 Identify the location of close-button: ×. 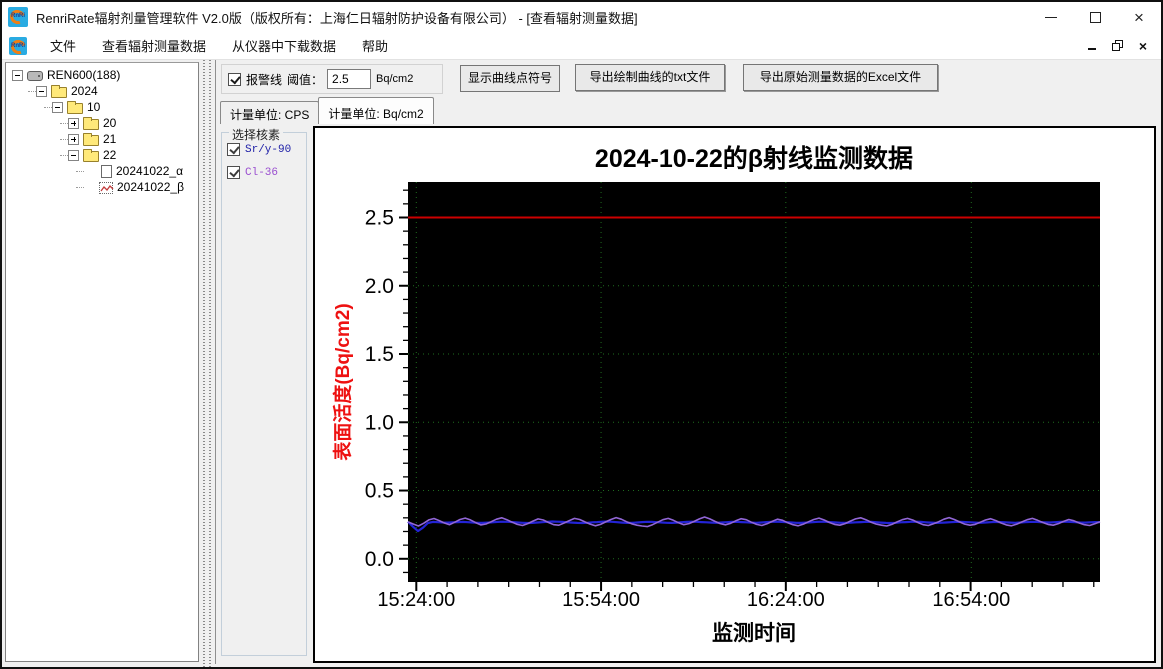
(1139, 17).